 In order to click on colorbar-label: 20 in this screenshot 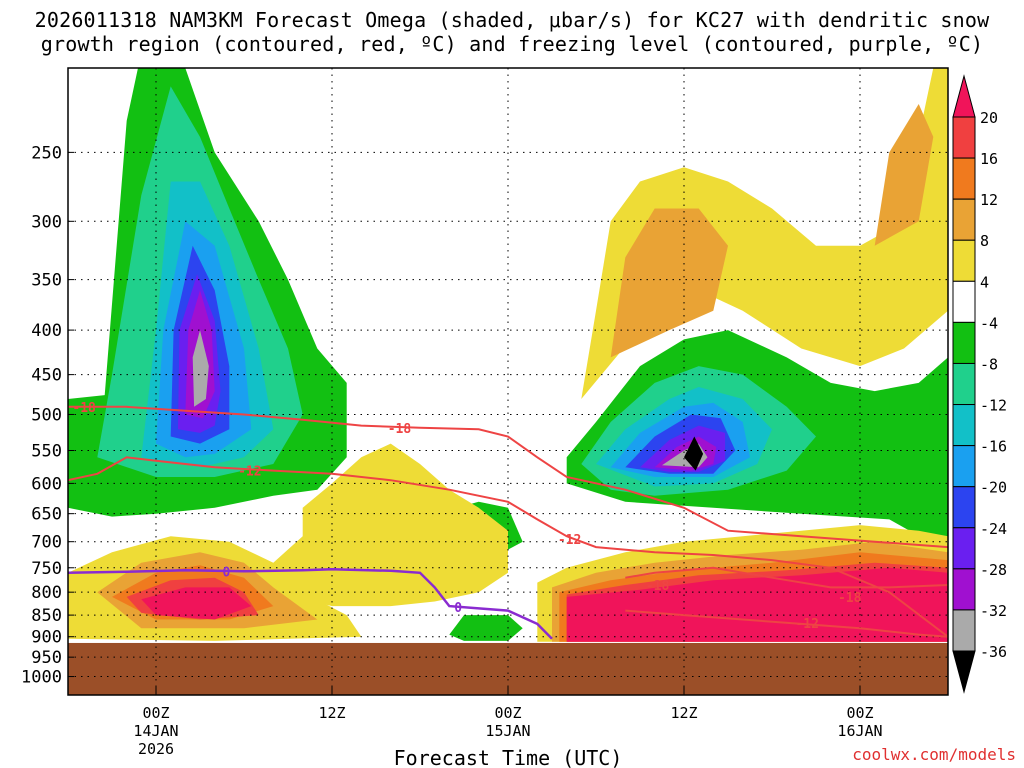, I will do `click(989, 118)`.